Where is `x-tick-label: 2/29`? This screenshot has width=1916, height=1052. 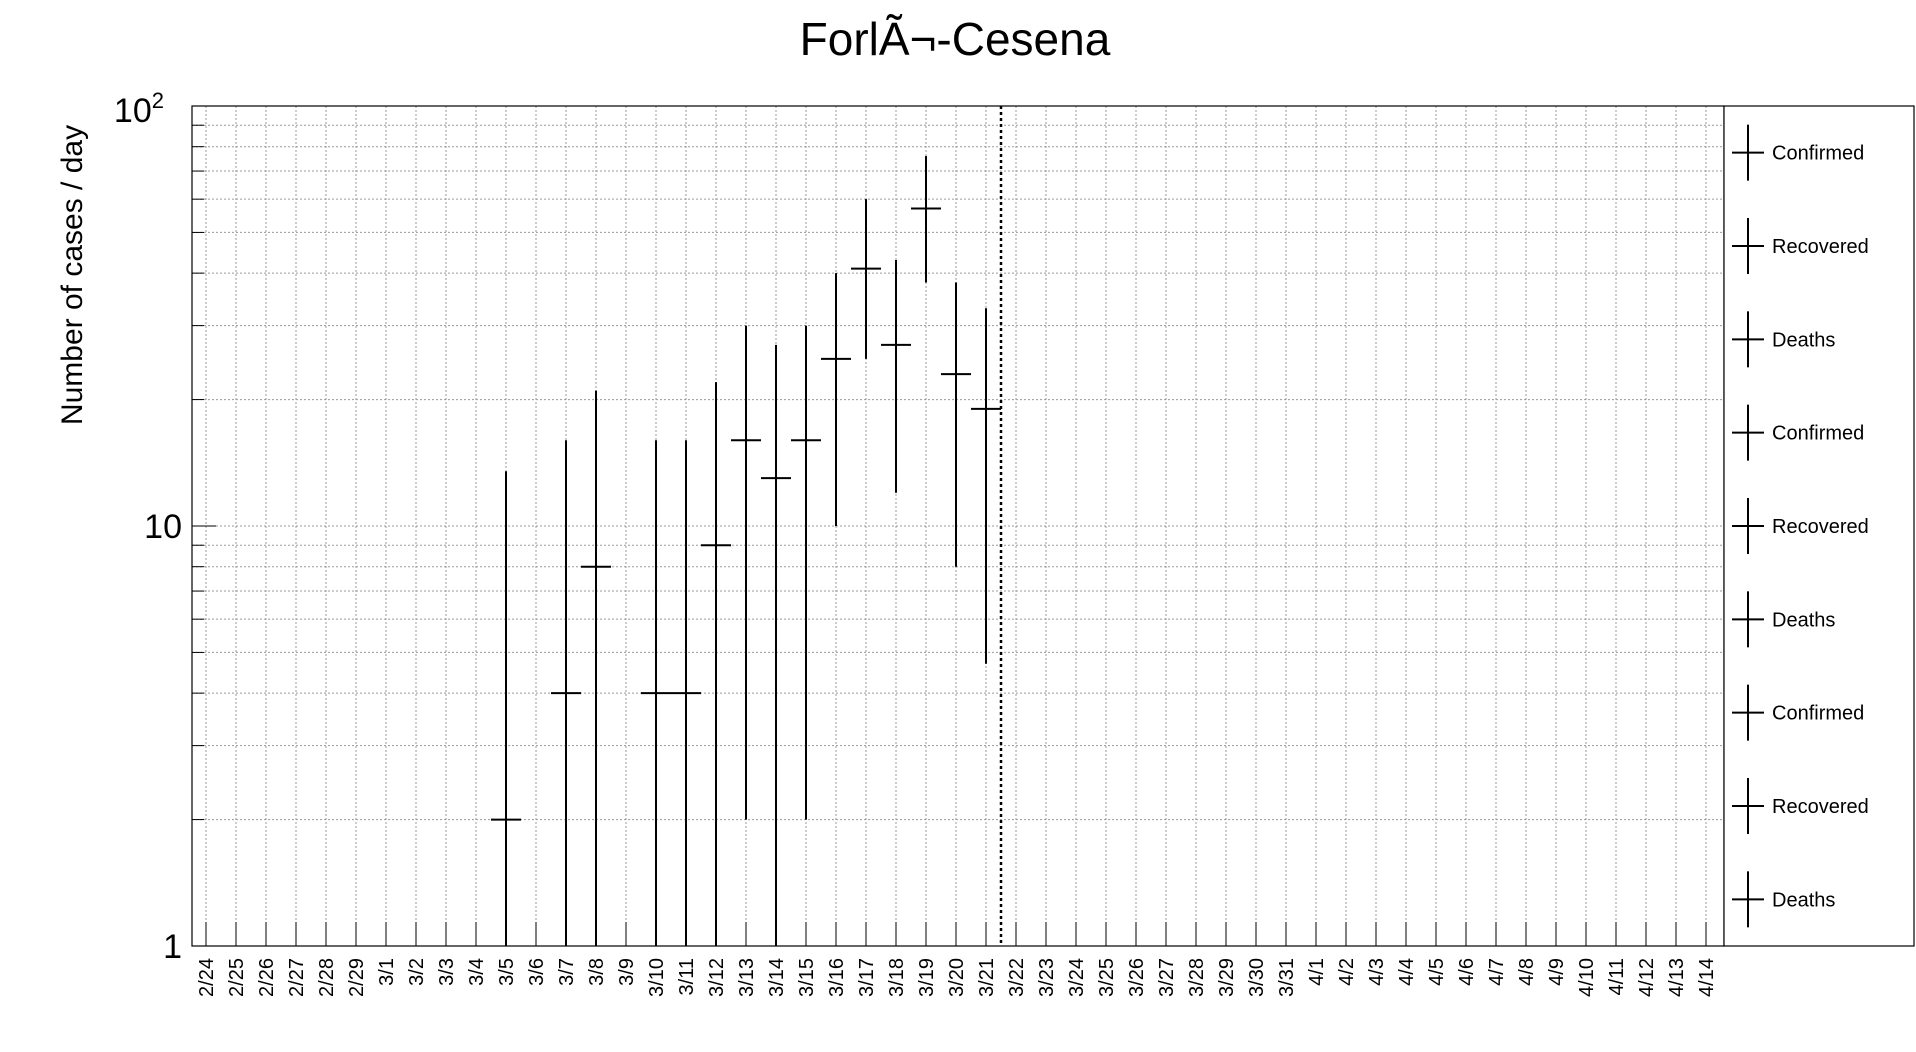 x-tick-label: 2/29 is located at coordinates (357, 977).